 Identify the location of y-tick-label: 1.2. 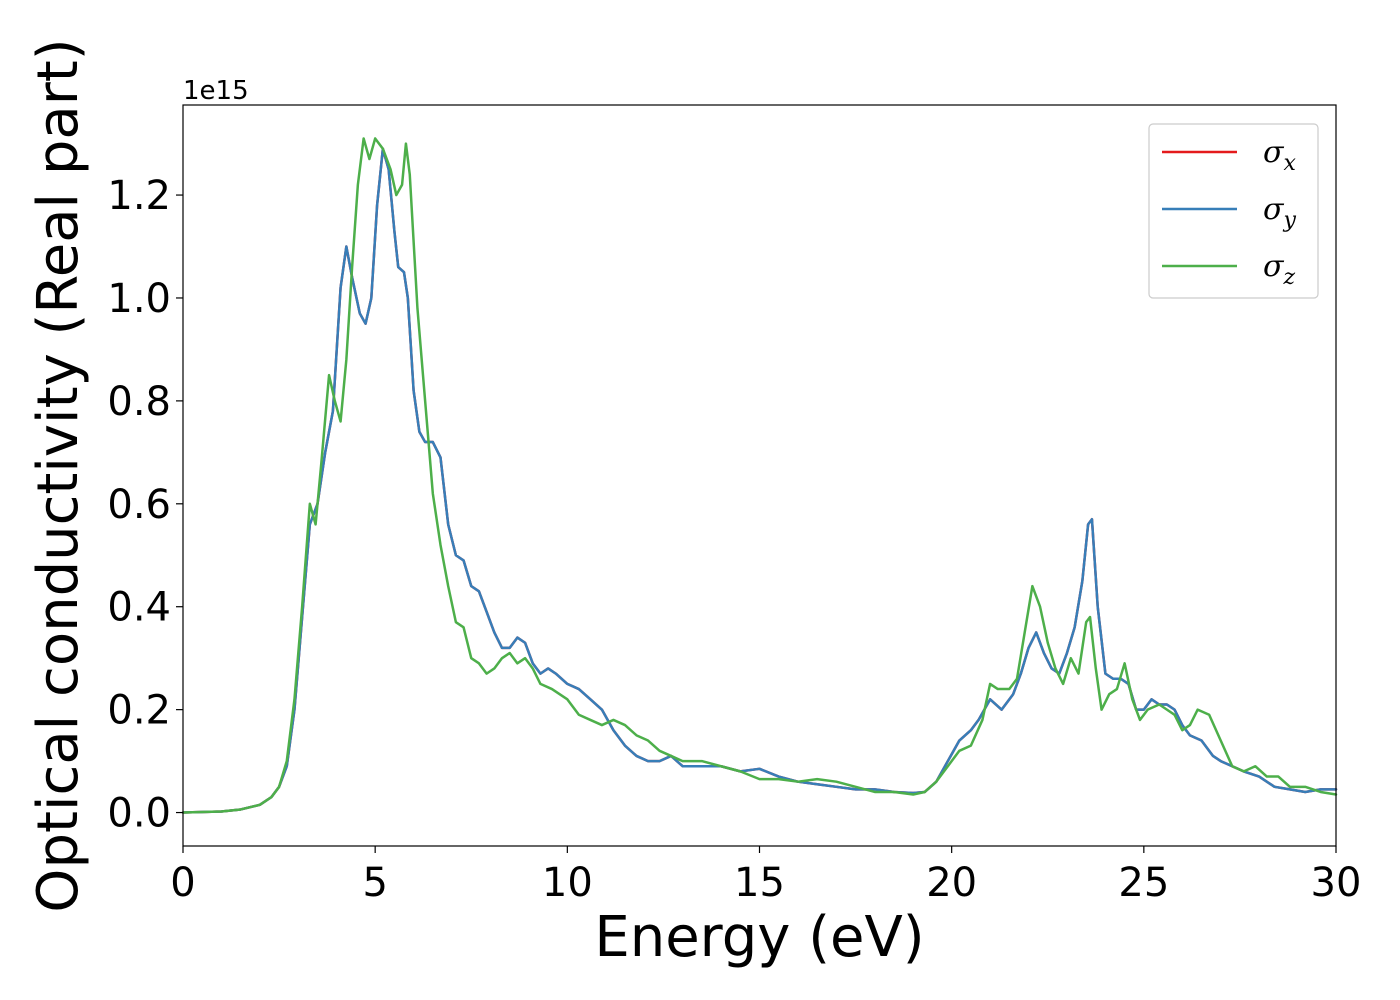
(139, 196).